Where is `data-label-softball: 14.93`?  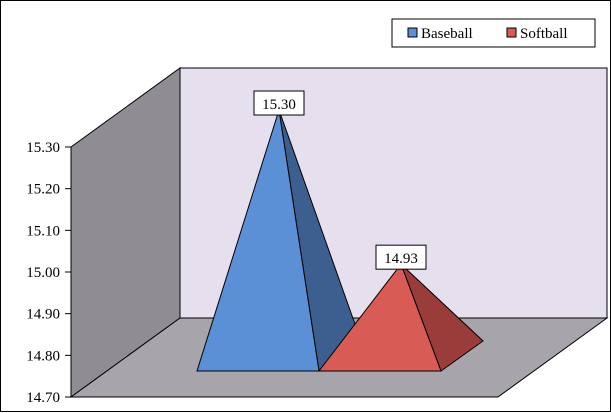 data-label-softball: 14.93 is located at coordinates (401, 259).